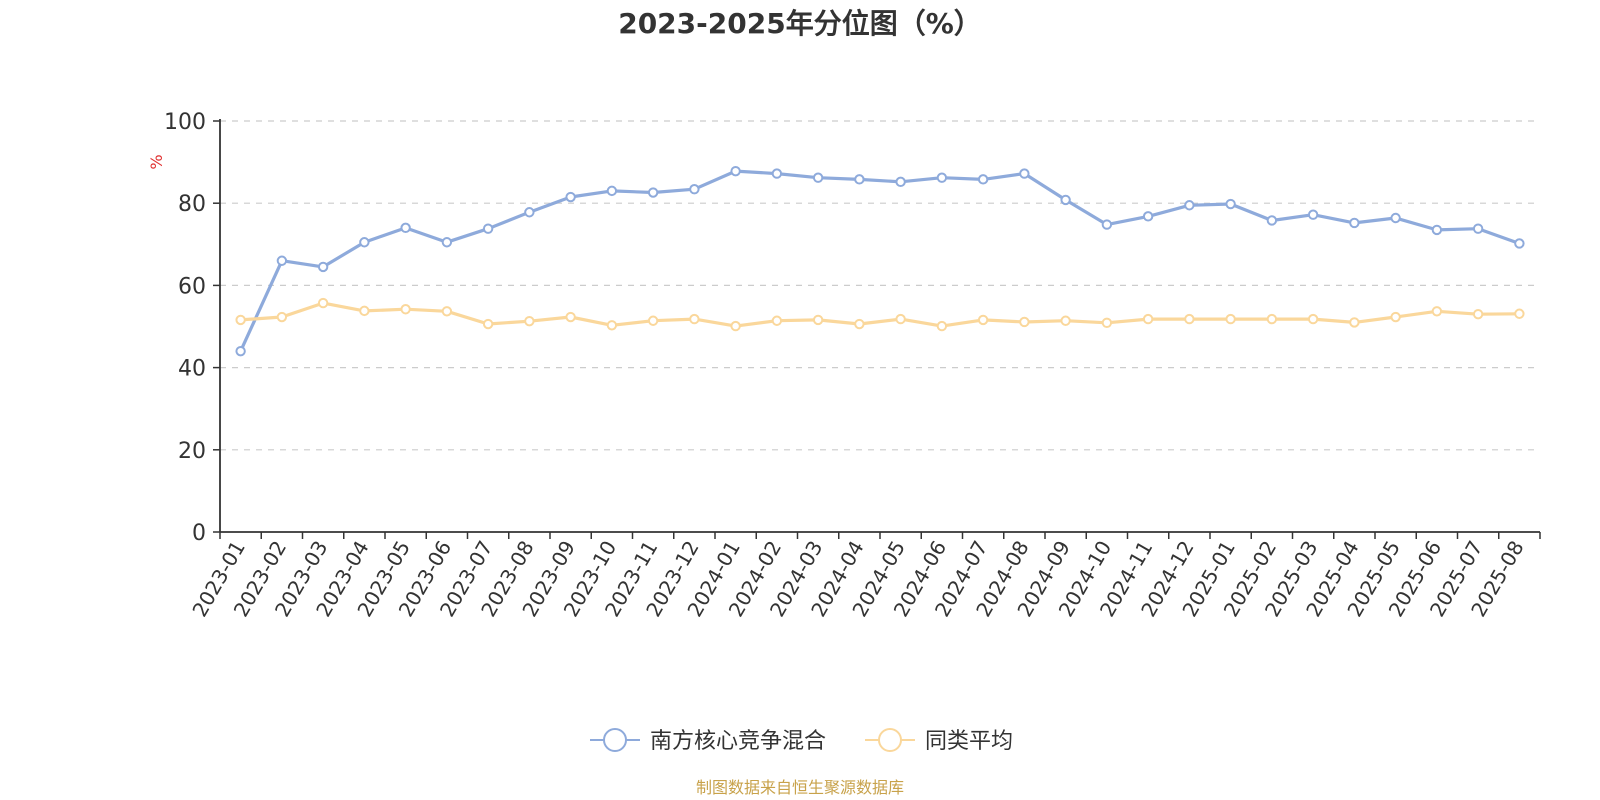 This screenshot has height=800, width=1600. Describe the element at coordinates (192, 204) in the screenshot. I see `y-tick-label: 80` at that location.